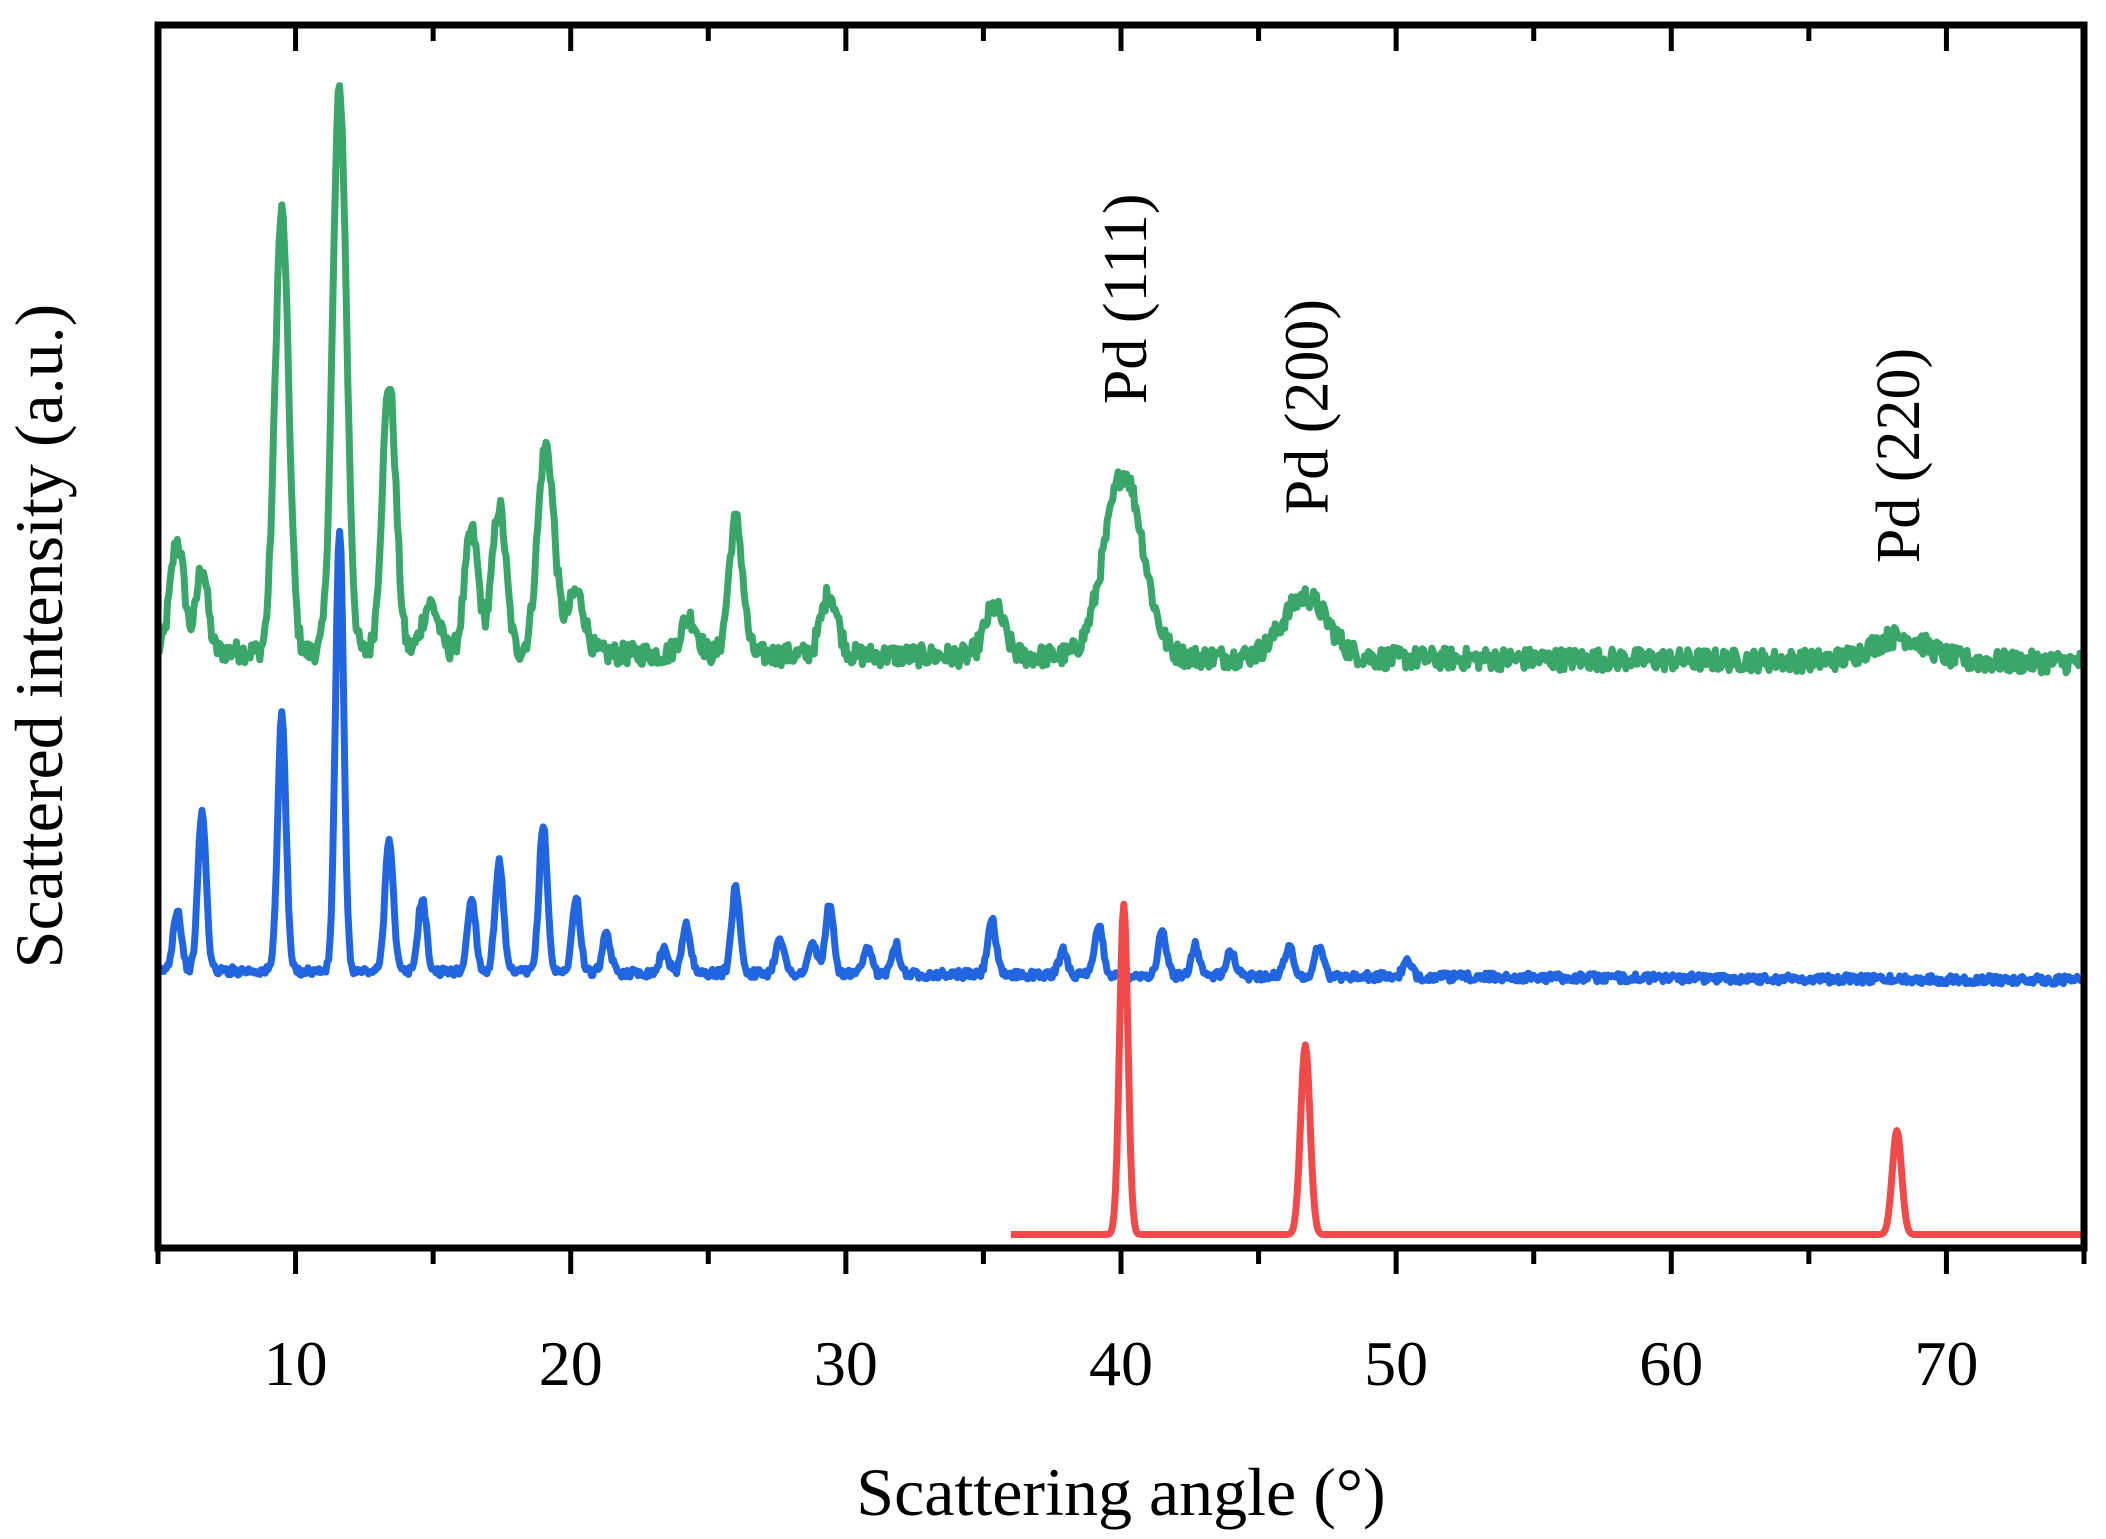 This screenshot has width=2106, height=1539. I want to click on x-tick-label-20: 20, so click(571, 1363).